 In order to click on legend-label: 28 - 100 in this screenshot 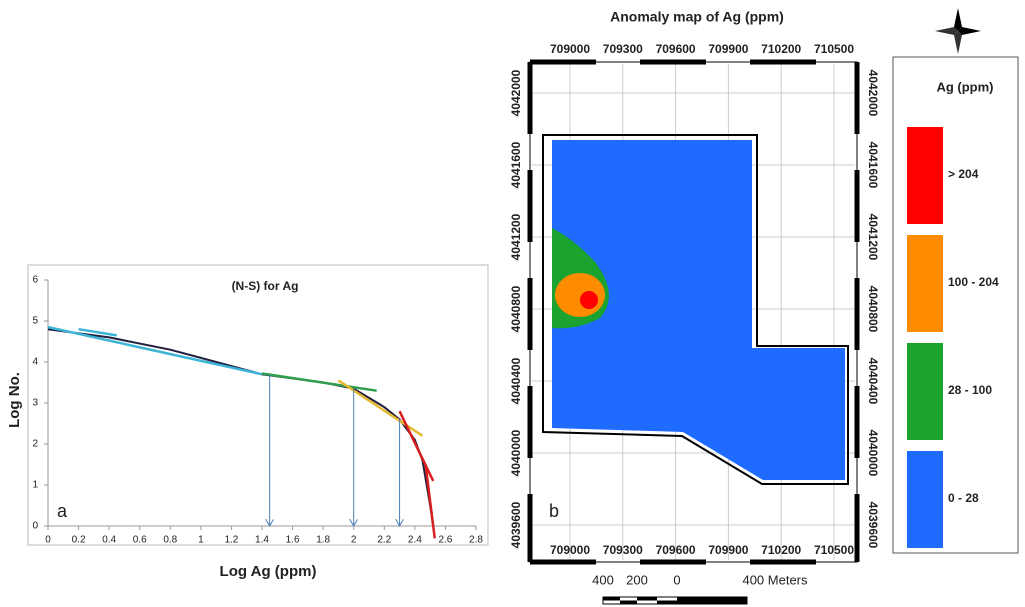, I will do `click(970, 390)`.